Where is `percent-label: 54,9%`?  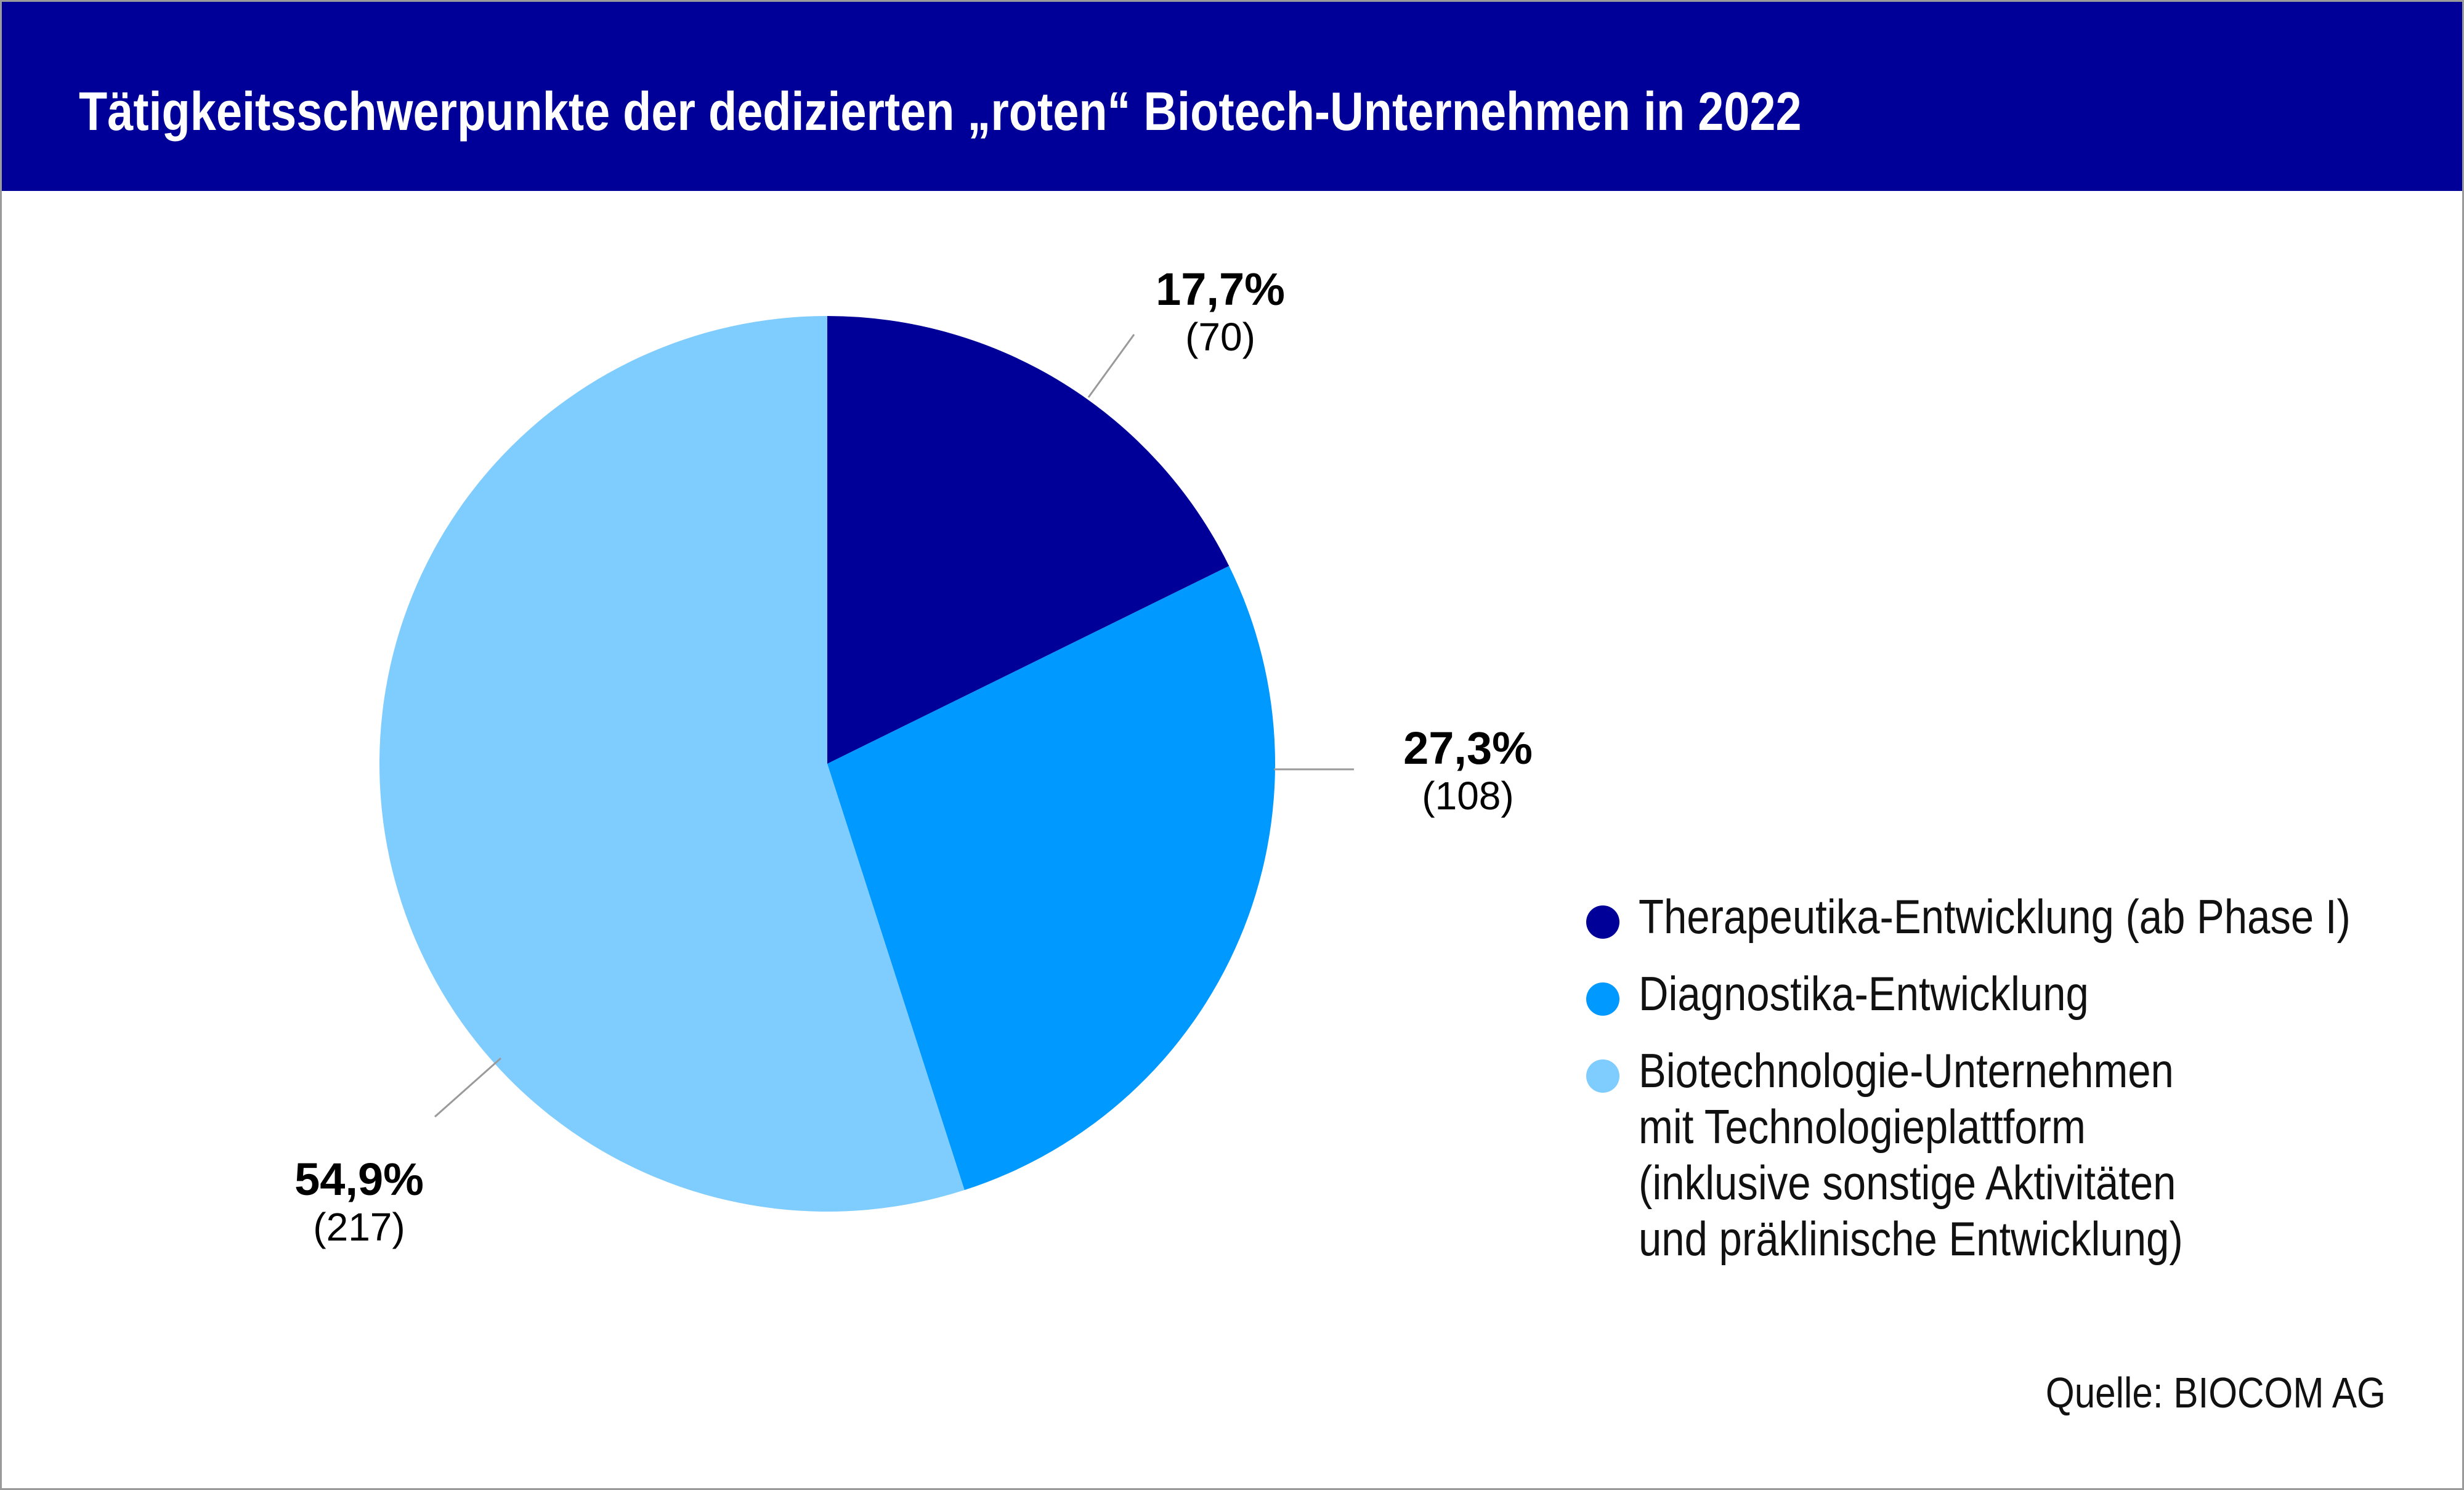 percent-label: 54,9% is located at coordinates (359, 1179).